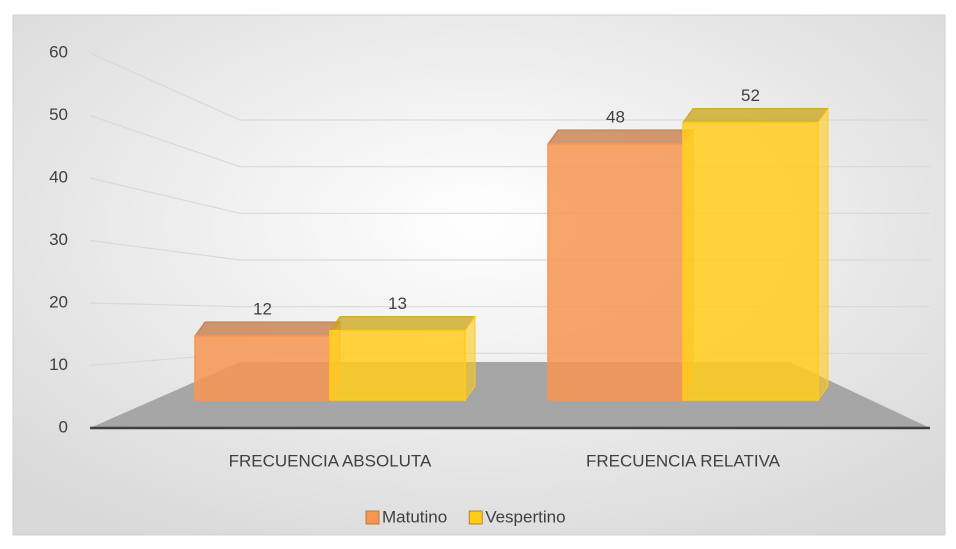 Image resolution: width=956 pixels, height=549 pixels. What do you see at coordinates (330, 460) in the screenshot?
I see `x-tick-label: FRECUENCIA ABSOLUTA` at bounding box center [330, 460].